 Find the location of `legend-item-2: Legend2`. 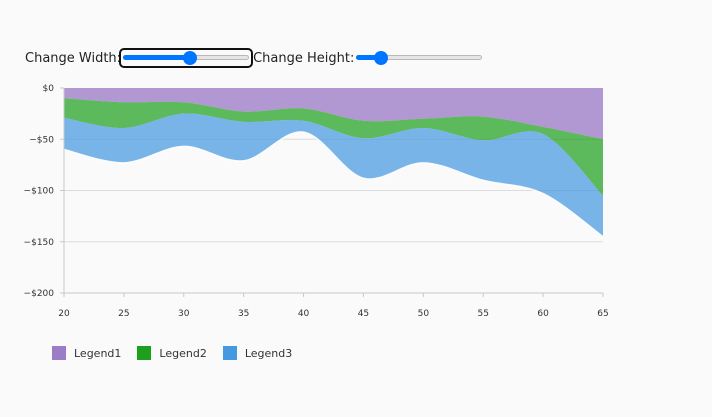

legend-item-2: Legend2 is located at coordinates (172, 353).